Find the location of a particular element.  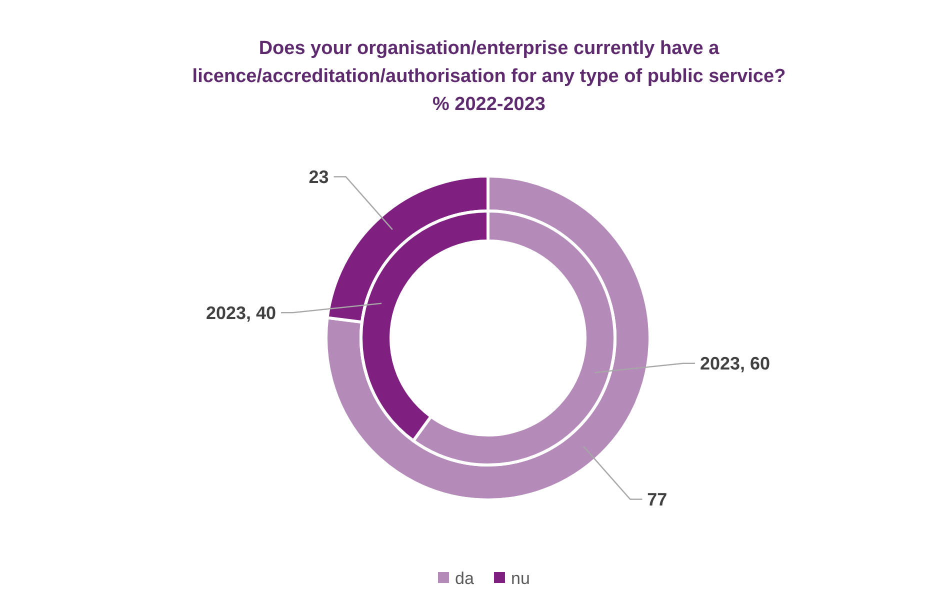

legend-label: nu is located at coordinates (520, 578).